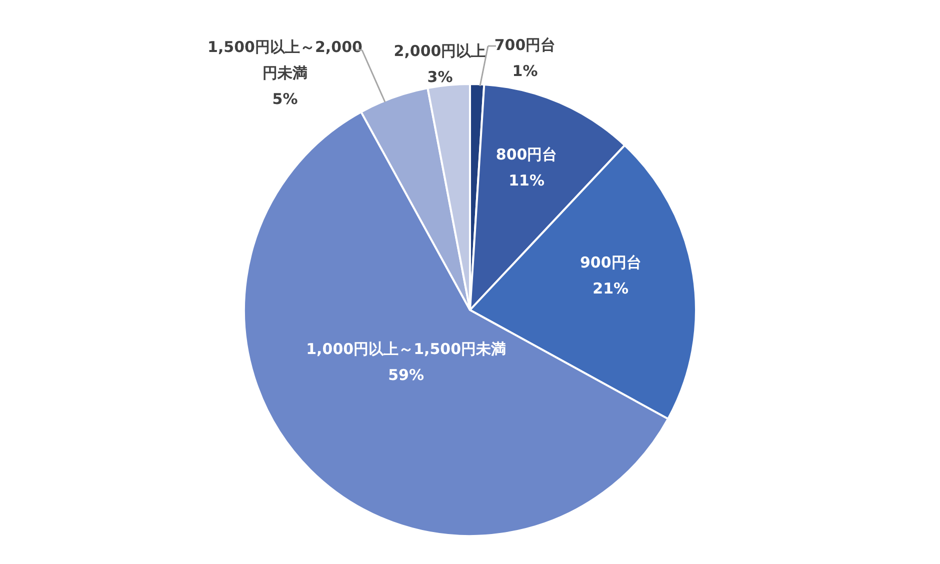 Image resolution: width=940 pixels, height=564 pixels. I want to click on data-label: 3%, so click(440, 77).